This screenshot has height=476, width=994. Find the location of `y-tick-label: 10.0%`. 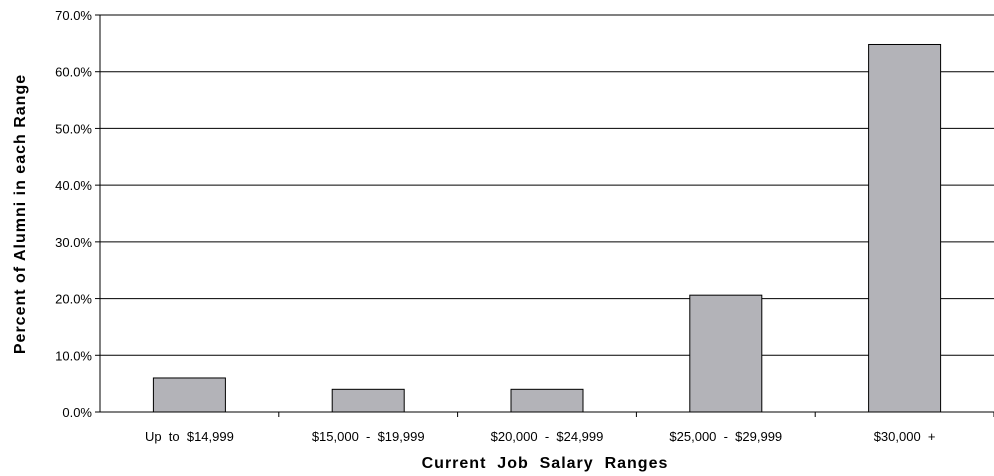

y-tick-label: 10.0% is located at coordinates (73, 355).